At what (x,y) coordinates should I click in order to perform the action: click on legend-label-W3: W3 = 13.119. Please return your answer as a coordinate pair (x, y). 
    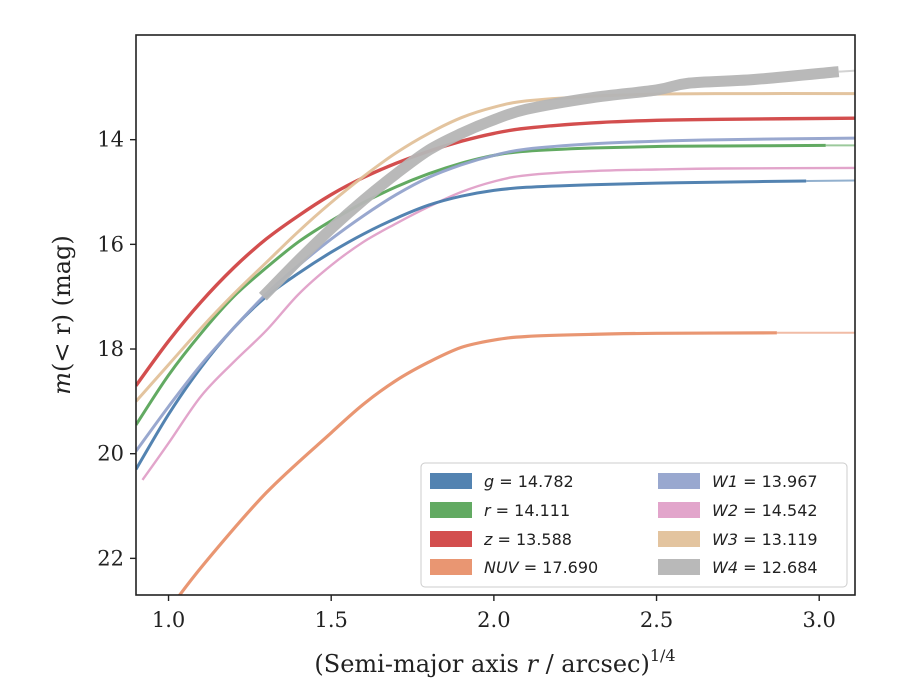
    Looking at the image, I should click on (765, 539).